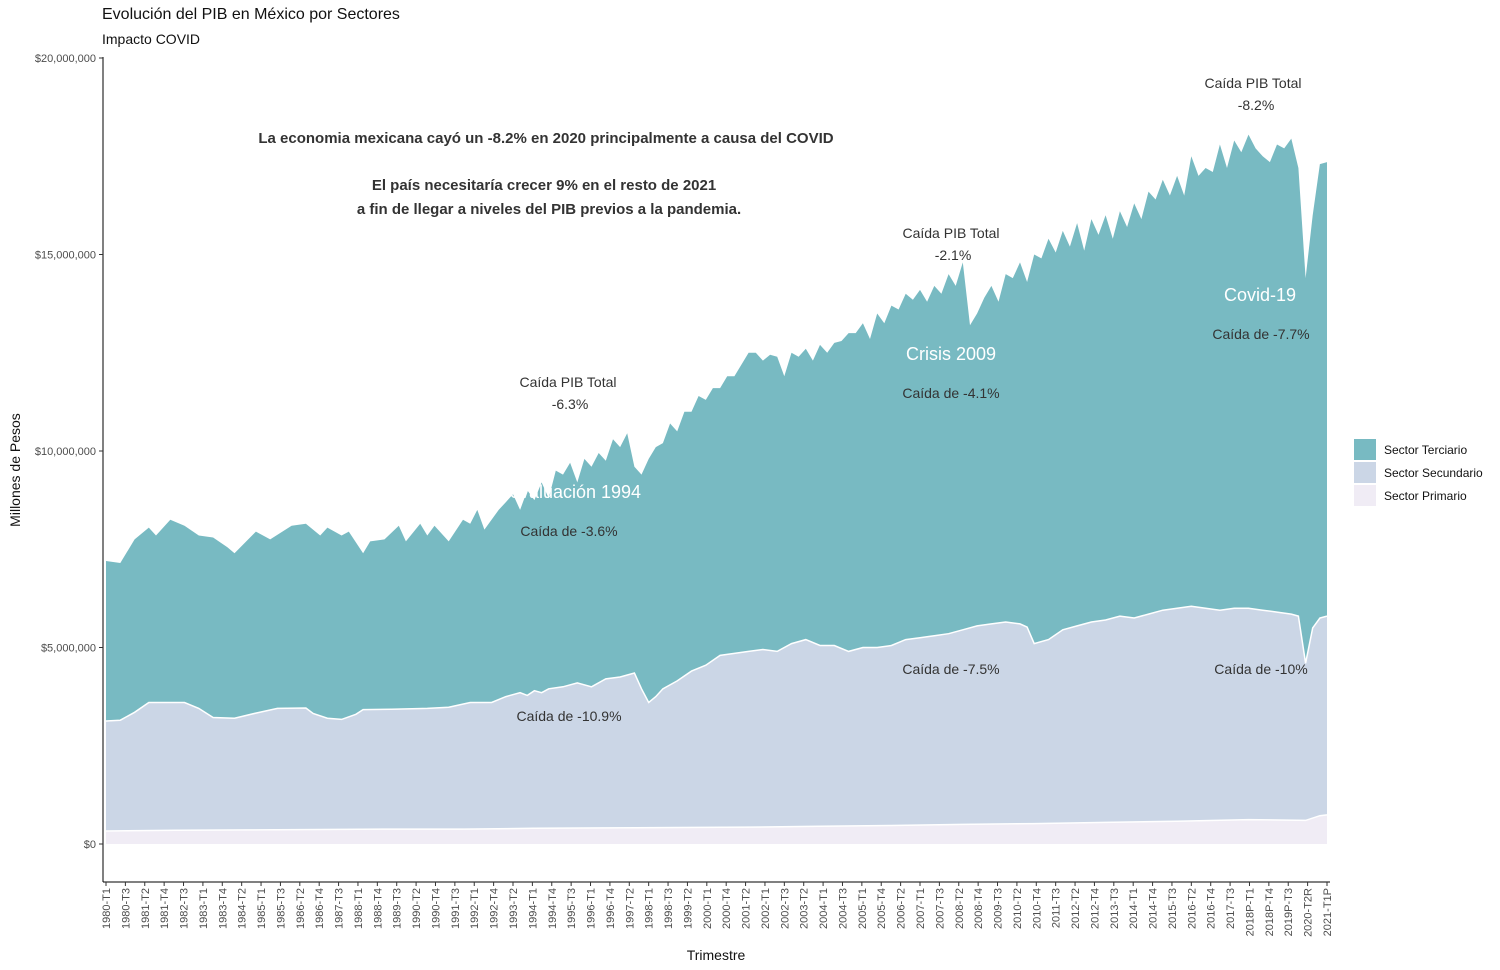 The height and width of the screenshot is (970, 1500). I want to click on x-tick-label: 2000-T1, so click(708, 908).